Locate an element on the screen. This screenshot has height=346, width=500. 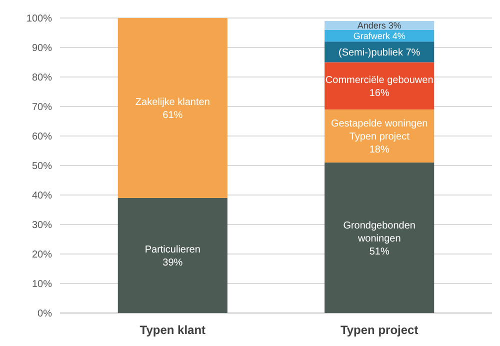
data-label: 16% is located at coordinates (379, 93).